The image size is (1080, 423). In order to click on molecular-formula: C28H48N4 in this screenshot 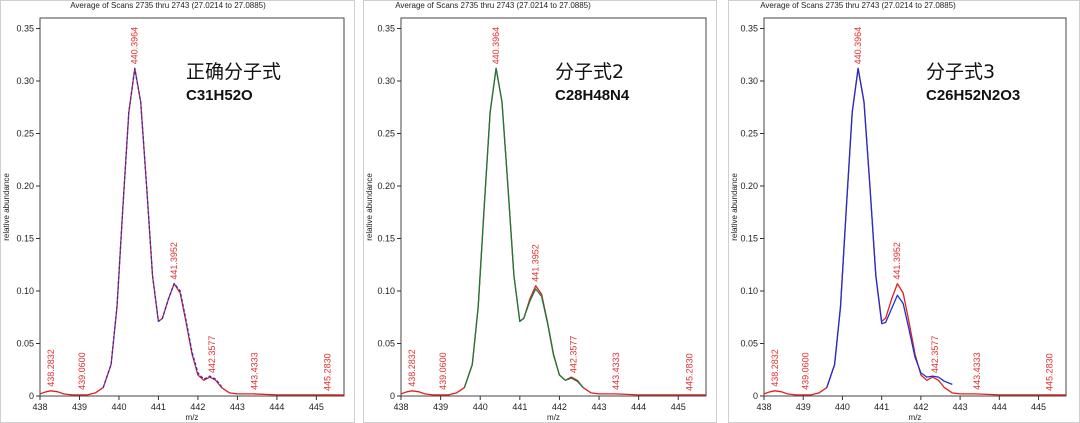, I will do `click(592, 95)`.